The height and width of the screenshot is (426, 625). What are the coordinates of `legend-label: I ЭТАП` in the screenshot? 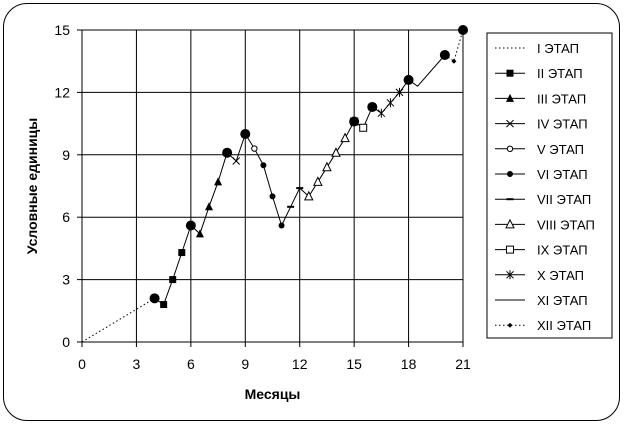 It's located at (558, 48).